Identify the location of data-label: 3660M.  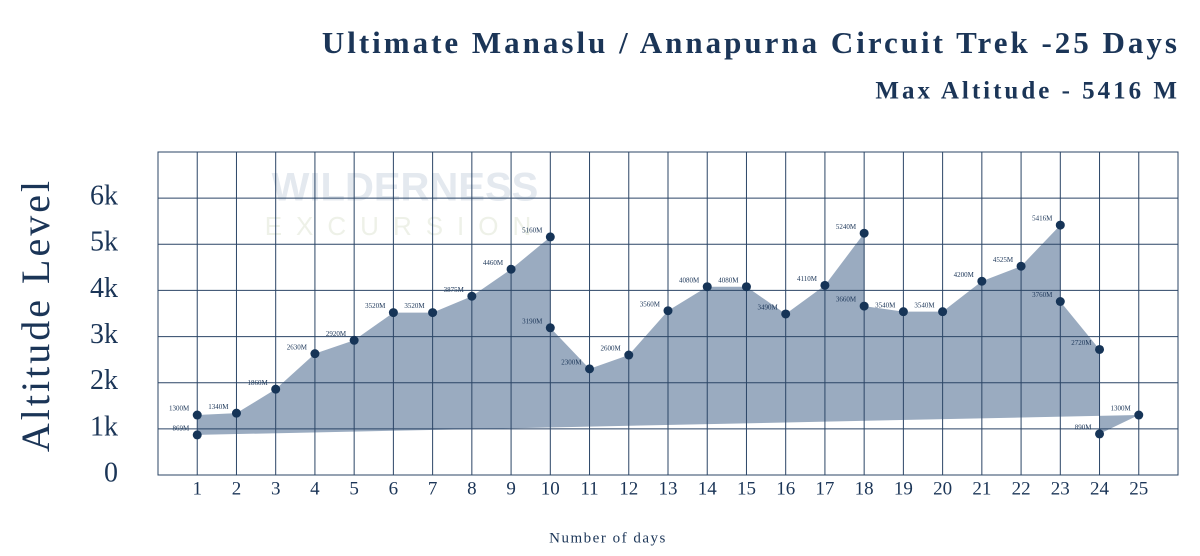
(846, 300).